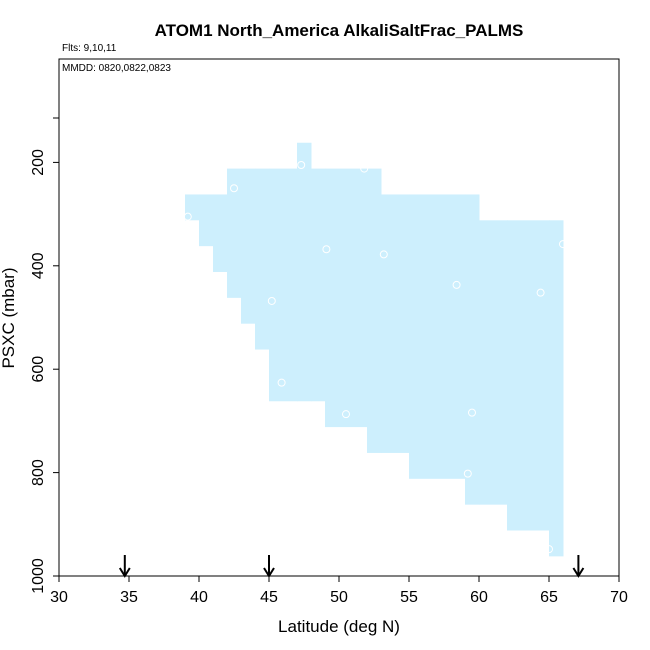 The width and height of the screenshot is (650, 650). I want to click on x-tick-label: 45, so click(269, 597).